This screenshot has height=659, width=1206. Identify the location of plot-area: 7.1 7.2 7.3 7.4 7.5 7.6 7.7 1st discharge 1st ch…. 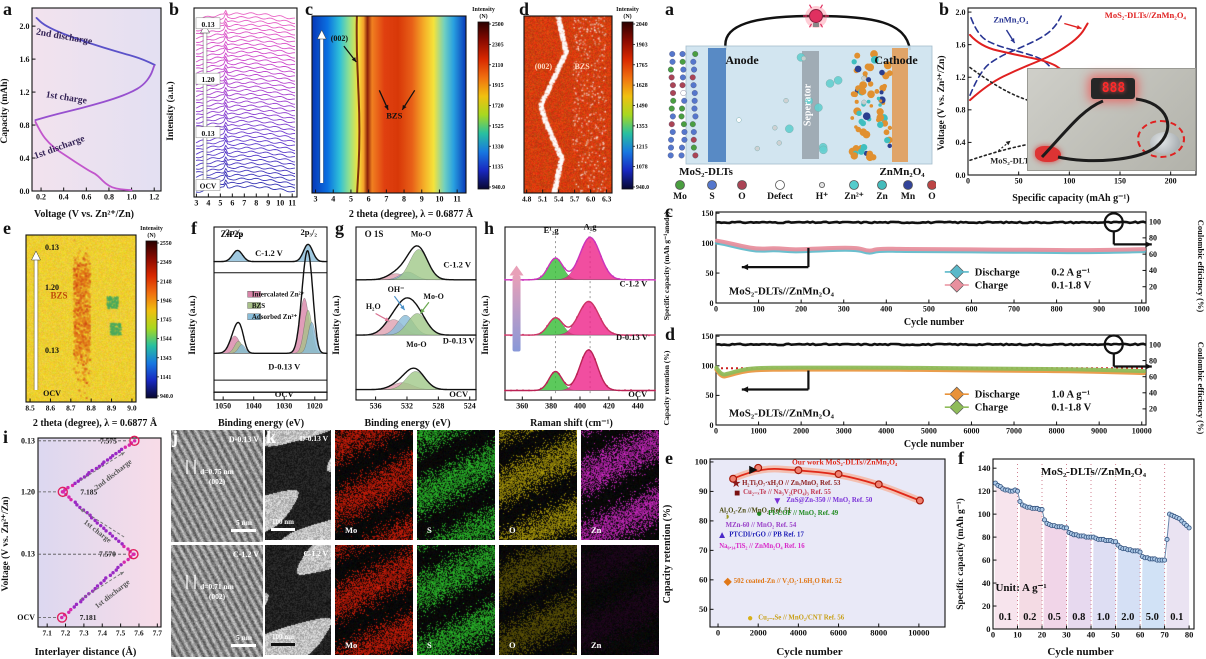
(90, 536).